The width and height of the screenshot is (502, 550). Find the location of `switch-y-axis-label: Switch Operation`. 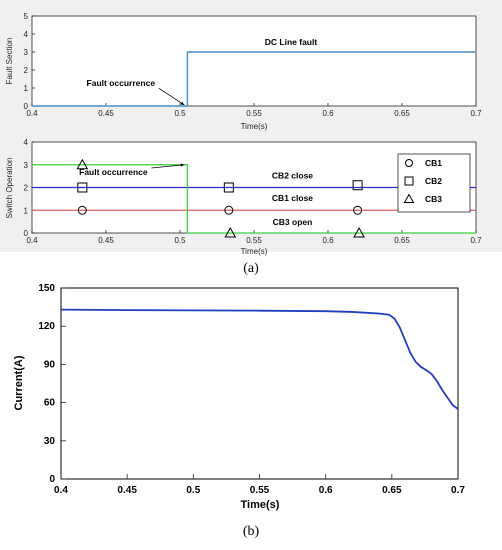

switch-y-axis-label: Switch Operation is located at coordinates (9, 188).